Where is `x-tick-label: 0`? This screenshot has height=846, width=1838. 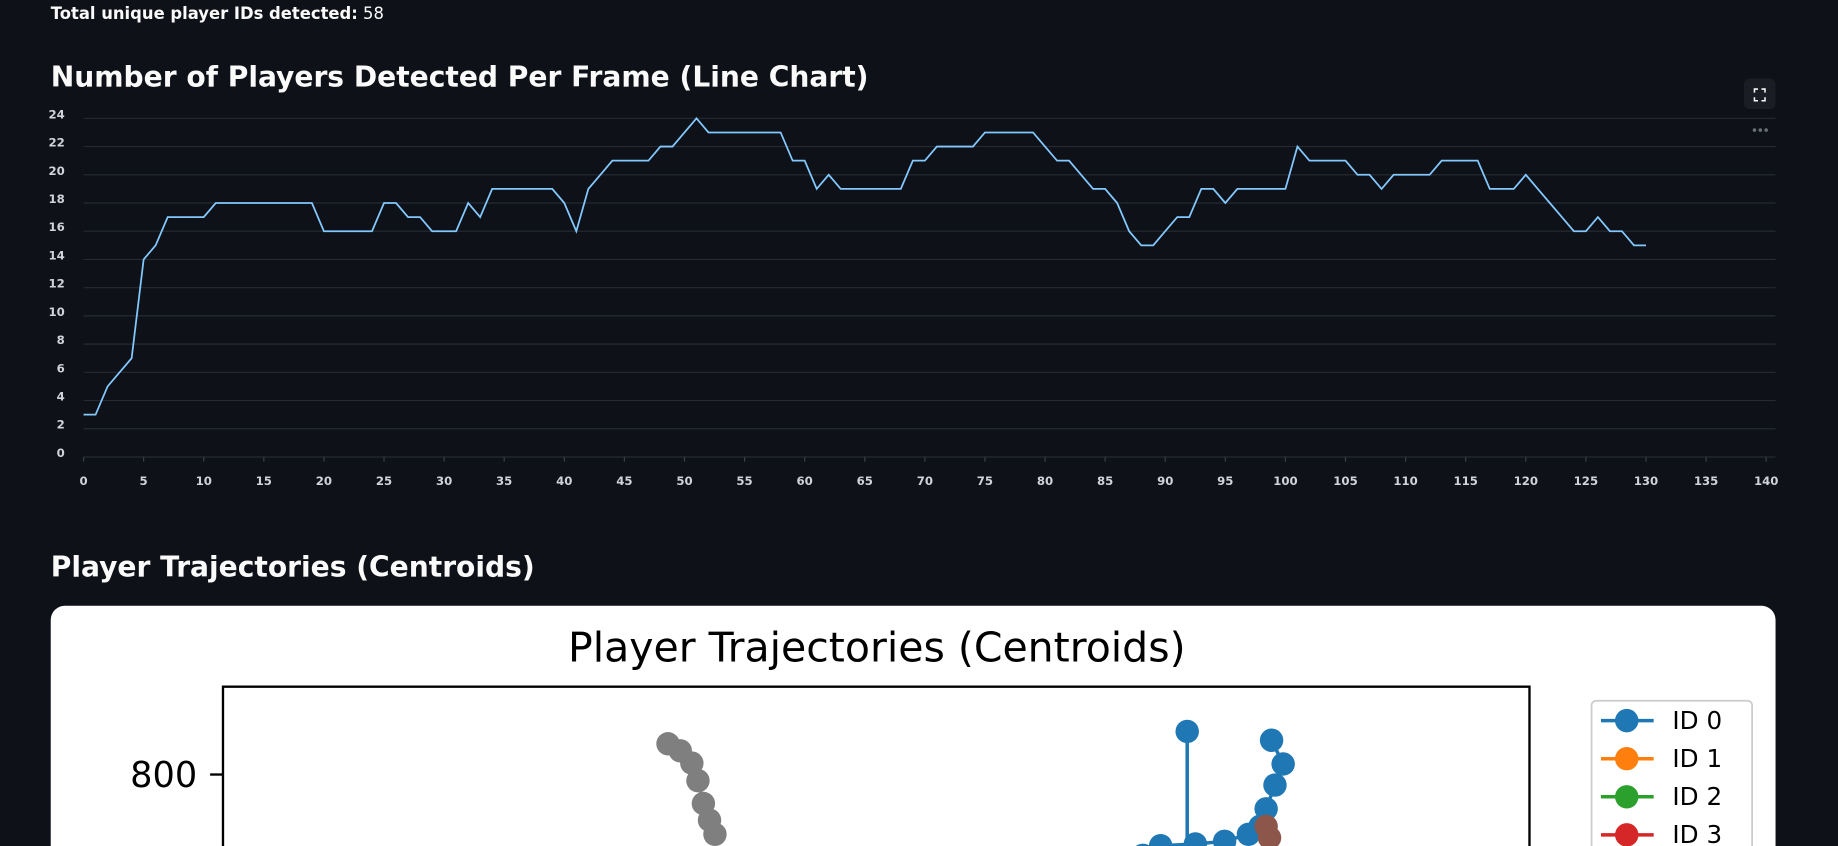
x-tick-label: 0 is located at coordinates (83, 481).